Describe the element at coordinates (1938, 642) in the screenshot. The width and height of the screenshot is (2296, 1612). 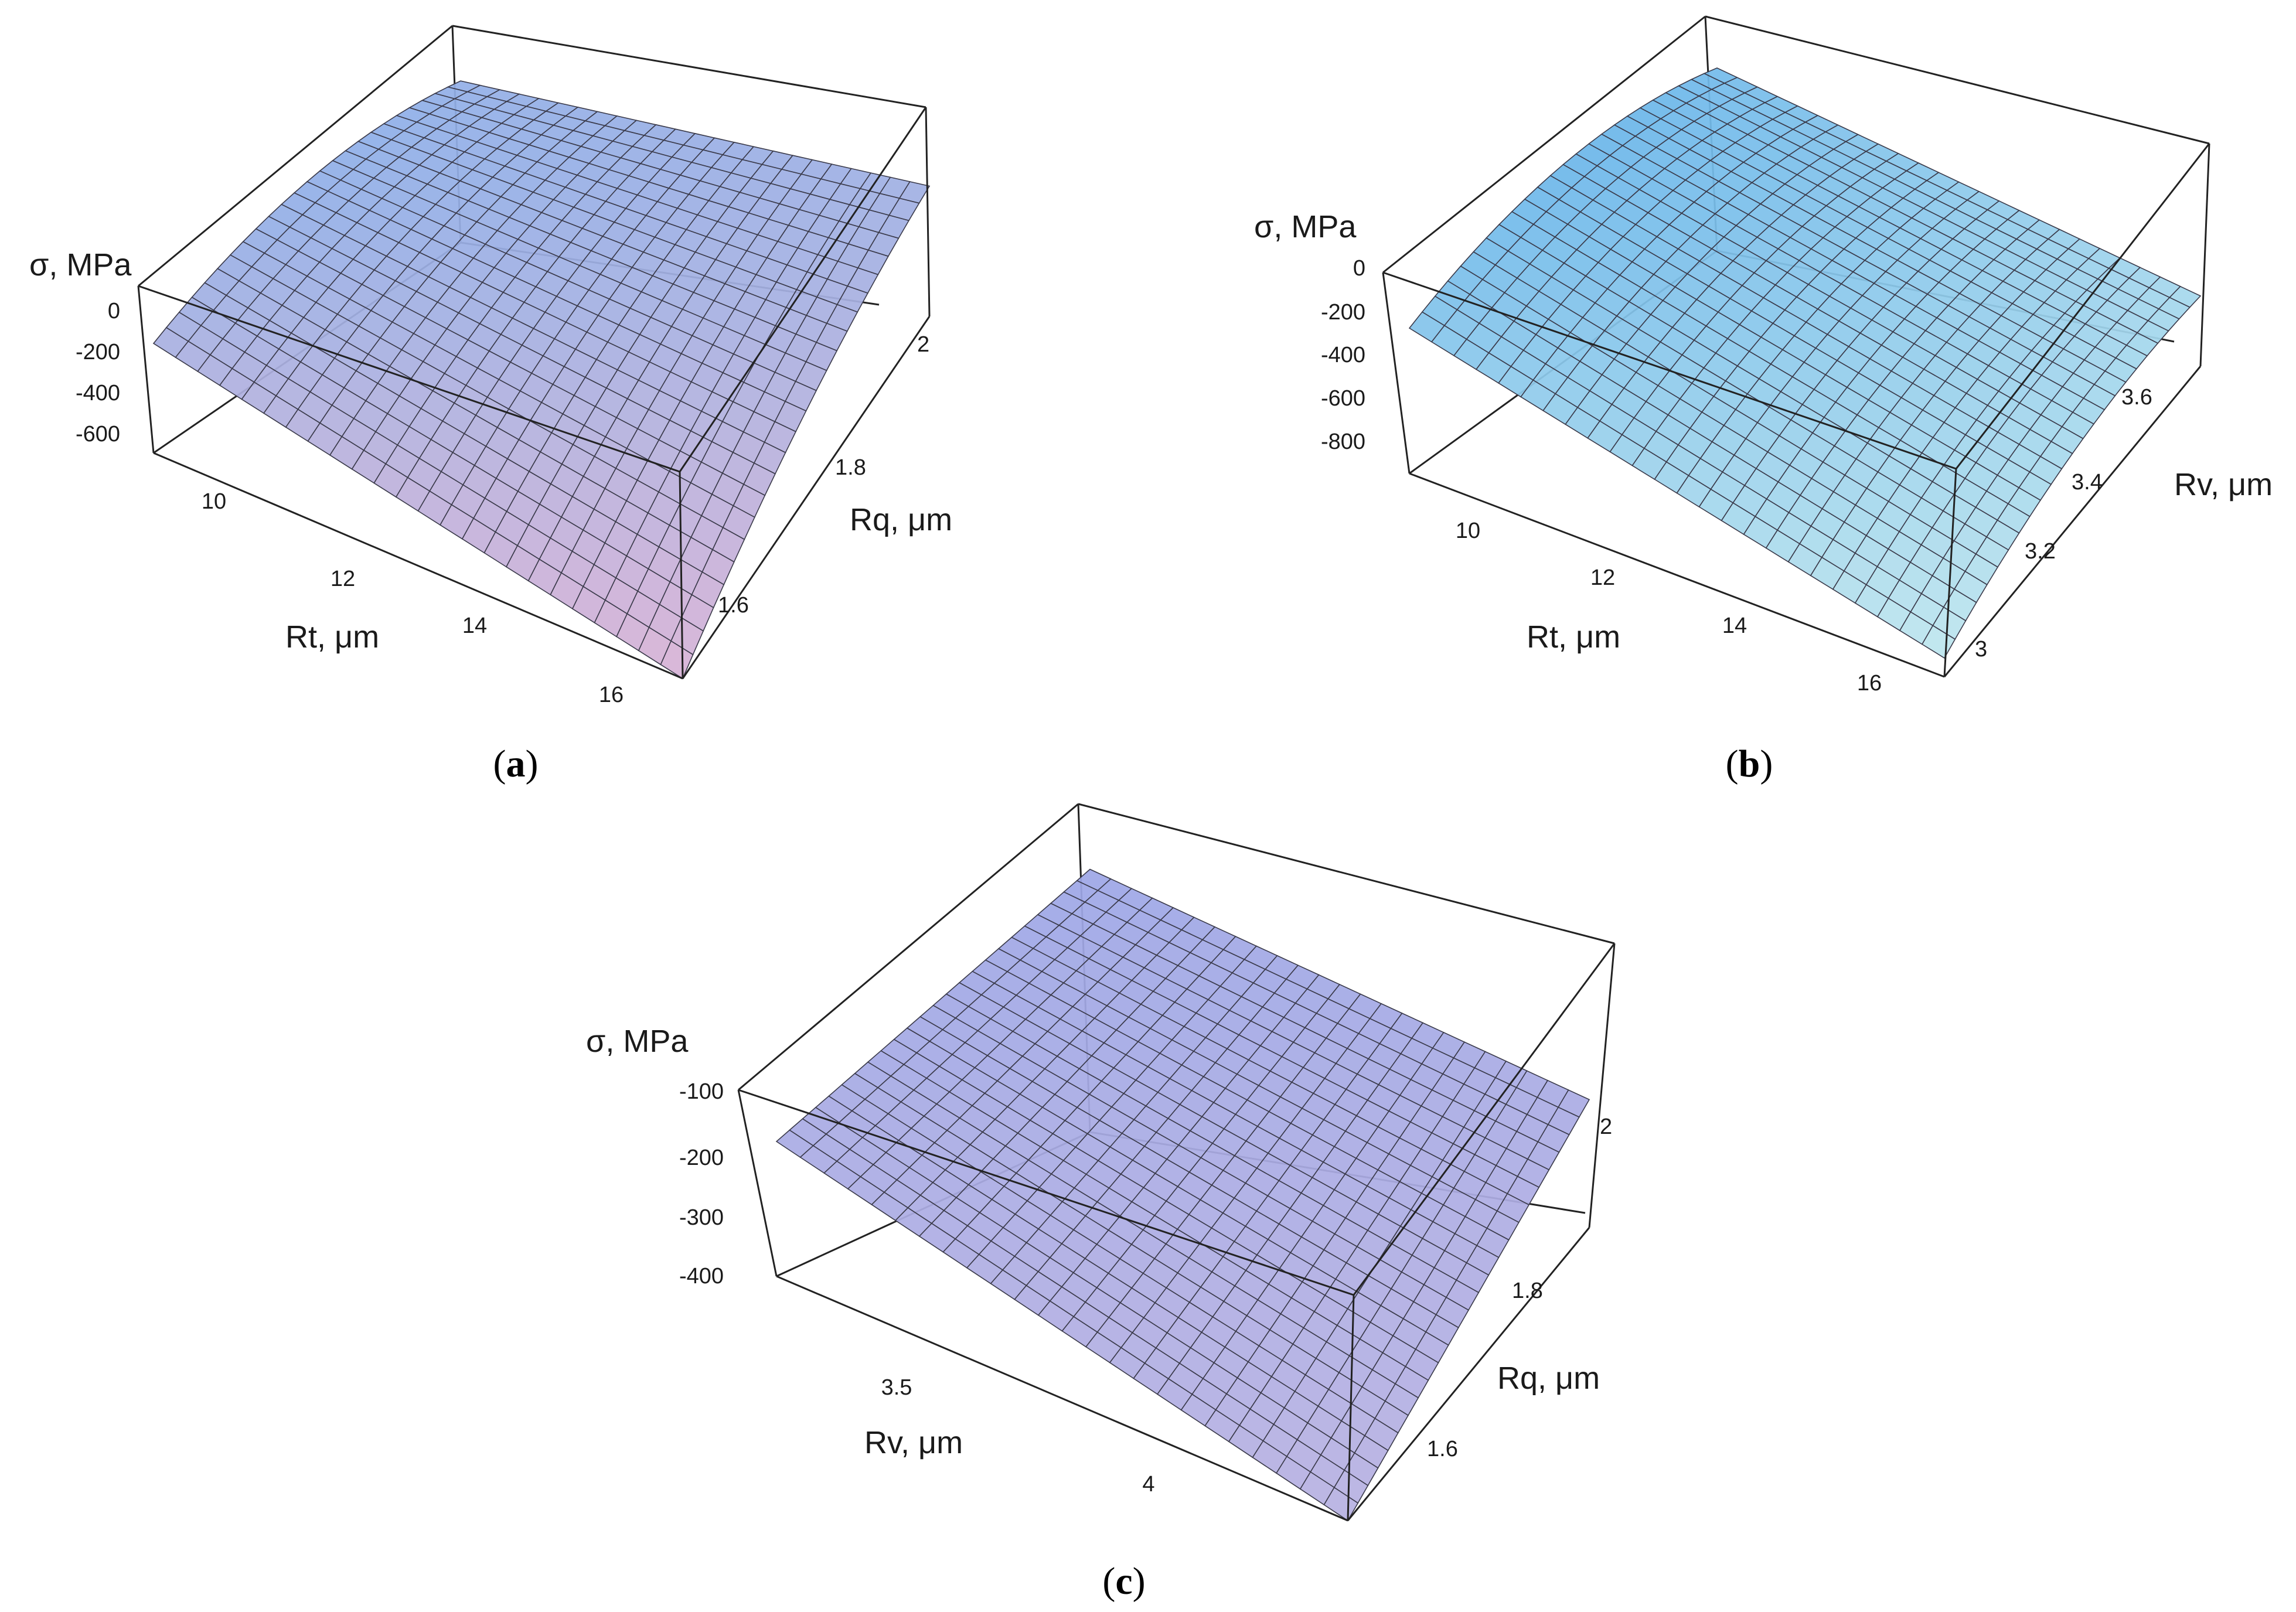
I see `panel-b-surface-cell` at that location.